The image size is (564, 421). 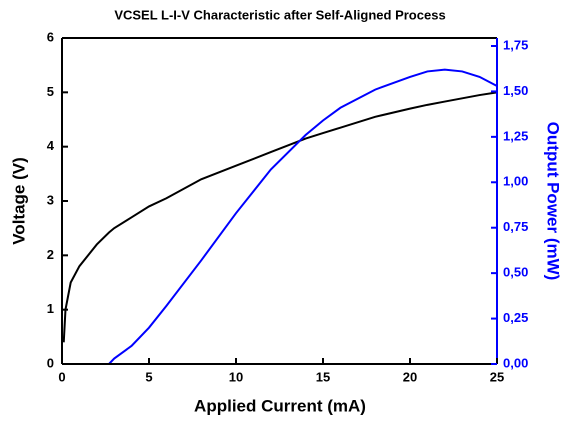 What do you see at coordinates (280, 405) in the screenshot?
I see `x-axis-label: Applied Current (mA)` at bounding box center [280, 405].